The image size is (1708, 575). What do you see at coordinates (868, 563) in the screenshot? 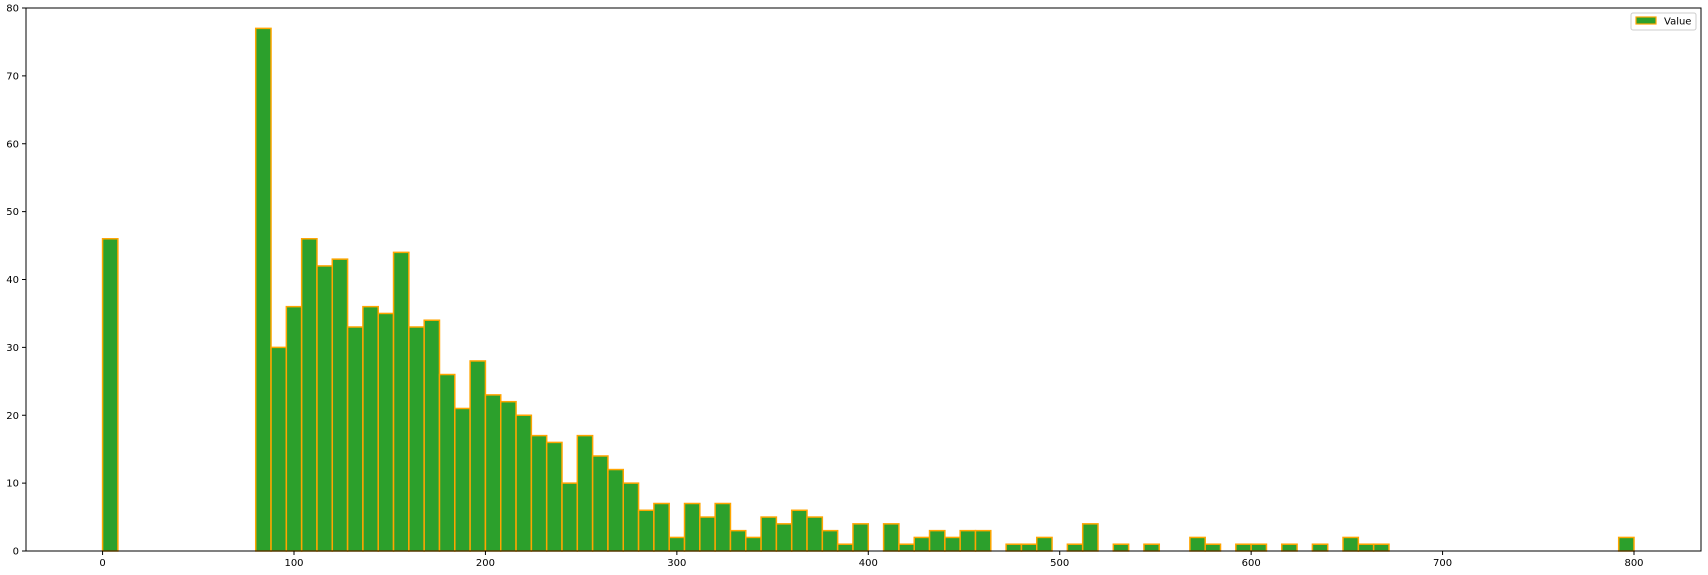
I see `x-tick-label: 400` at bounding box center [868, 563].